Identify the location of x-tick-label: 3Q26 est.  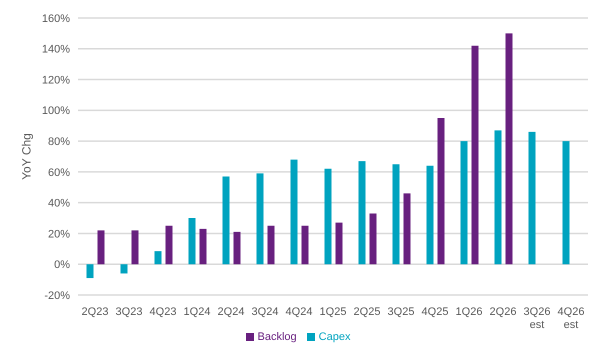
(537, 318).